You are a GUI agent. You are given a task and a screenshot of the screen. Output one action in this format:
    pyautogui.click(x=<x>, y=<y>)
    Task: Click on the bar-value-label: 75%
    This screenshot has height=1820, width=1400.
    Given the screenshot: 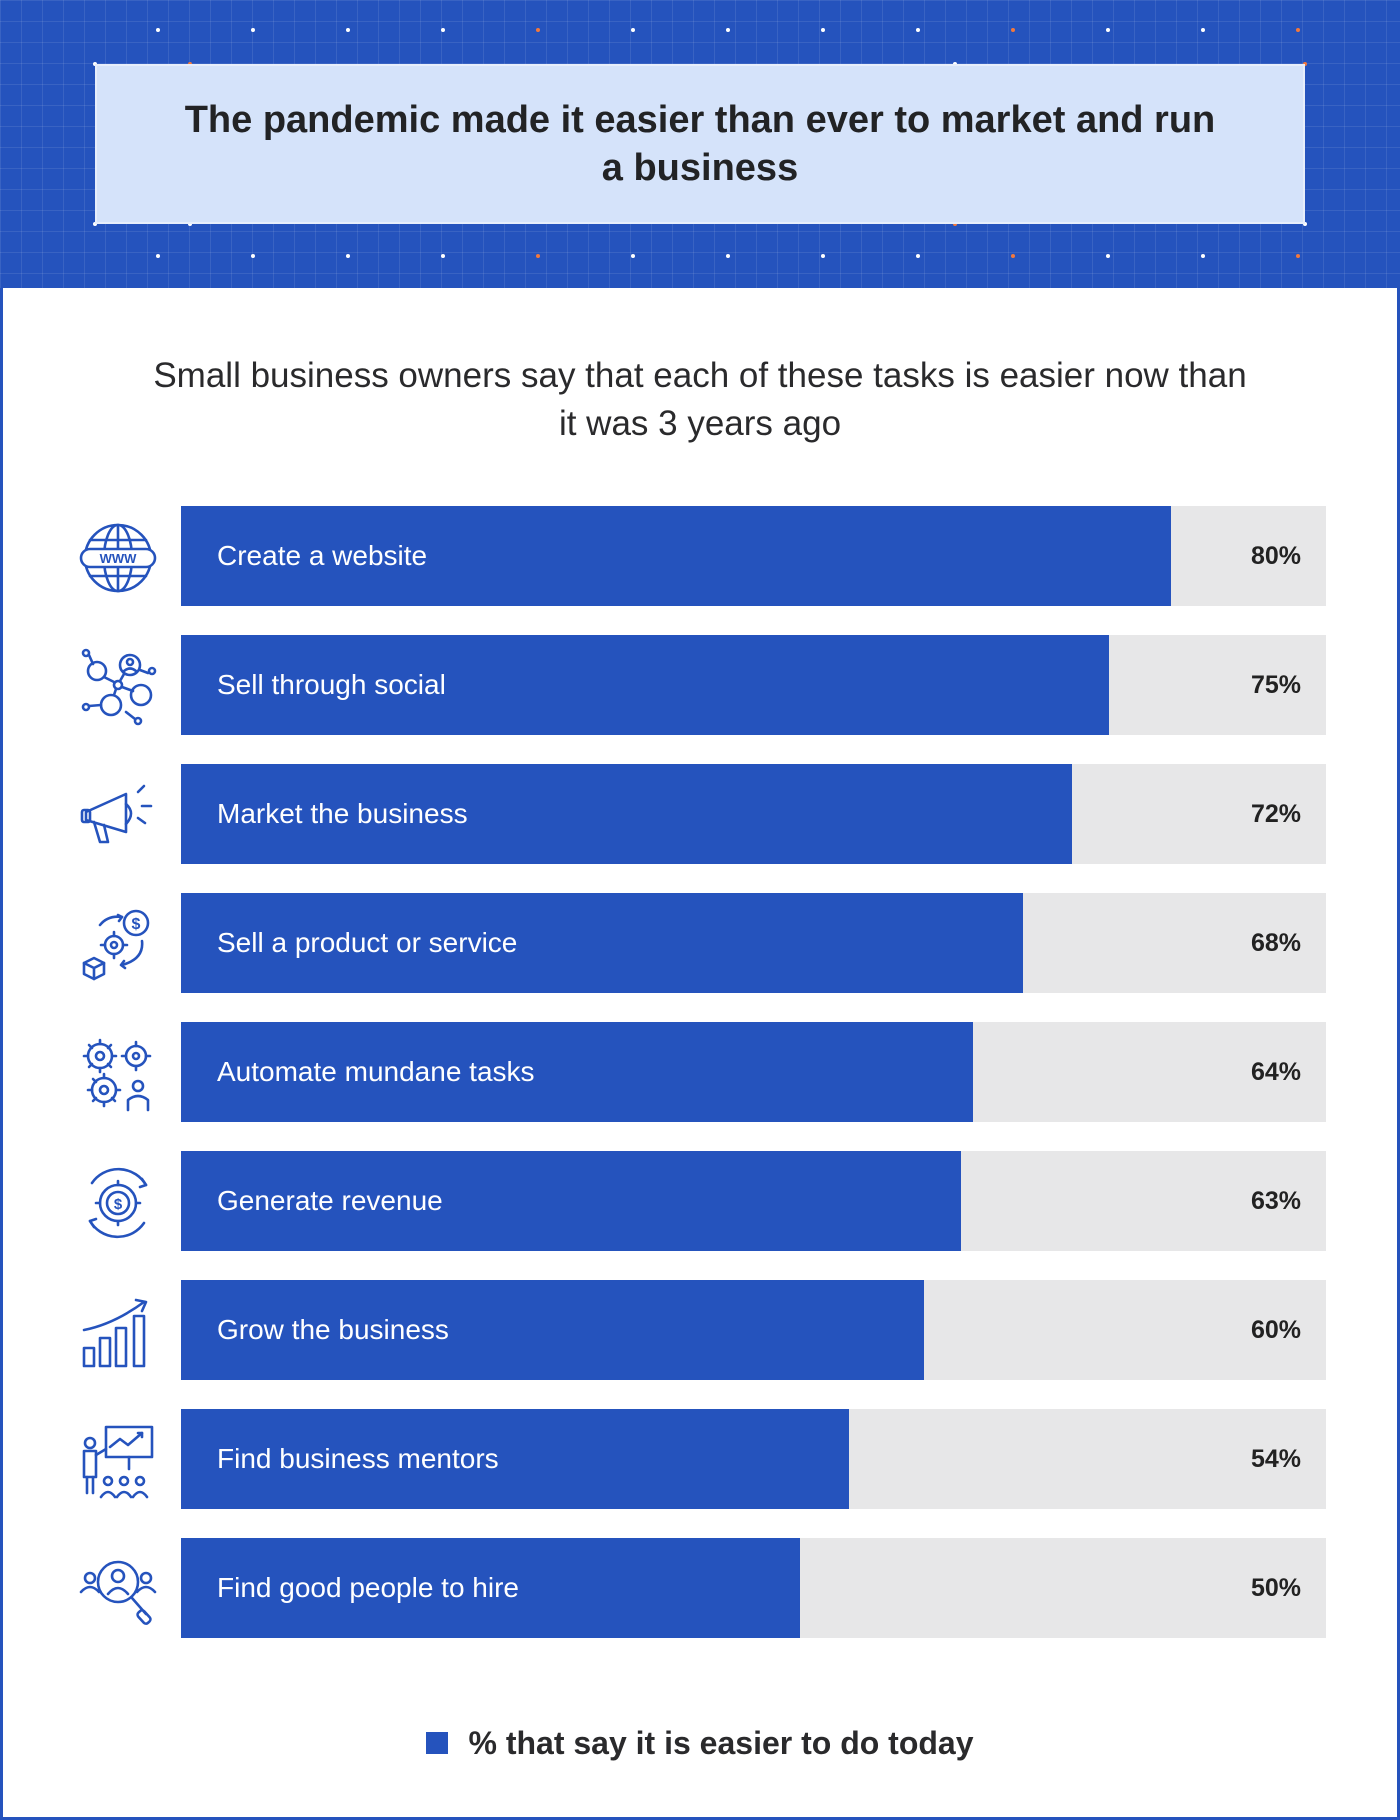 What is the action you would take?
    pyautogui.click(x=1275, y=685)
    